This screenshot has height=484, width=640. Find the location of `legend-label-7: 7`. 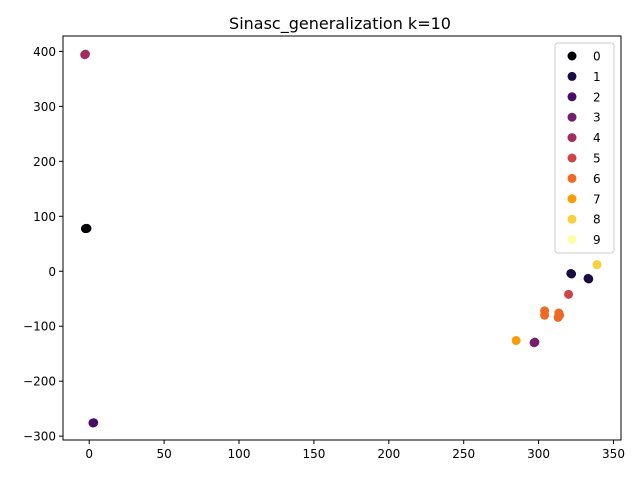

legend-label-7: 7 is located at coordinates (597, 199).